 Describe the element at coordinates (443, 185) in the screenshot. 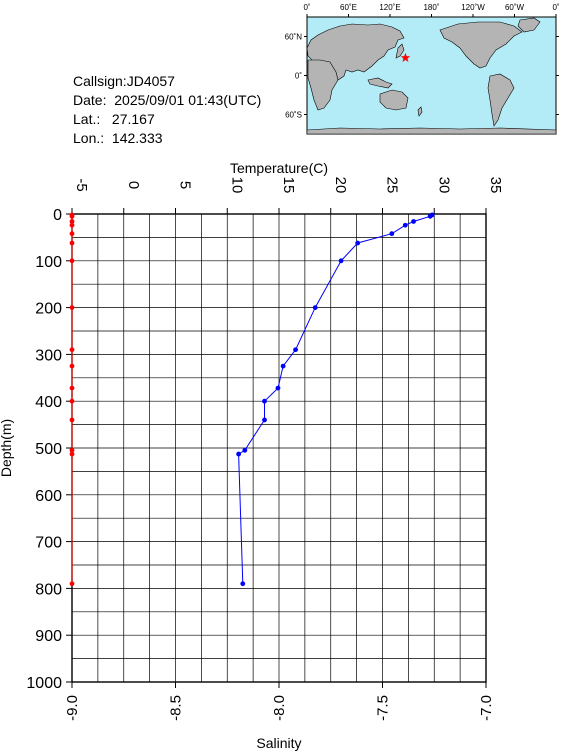

I see `temperature-tick-label: 30` at that location.